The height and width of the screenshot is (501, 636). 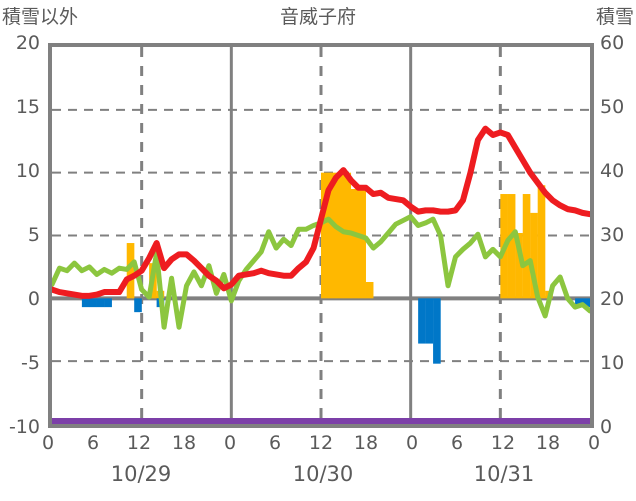 I want to click on right-ytick-40: 40, so click(x=612, y=171).